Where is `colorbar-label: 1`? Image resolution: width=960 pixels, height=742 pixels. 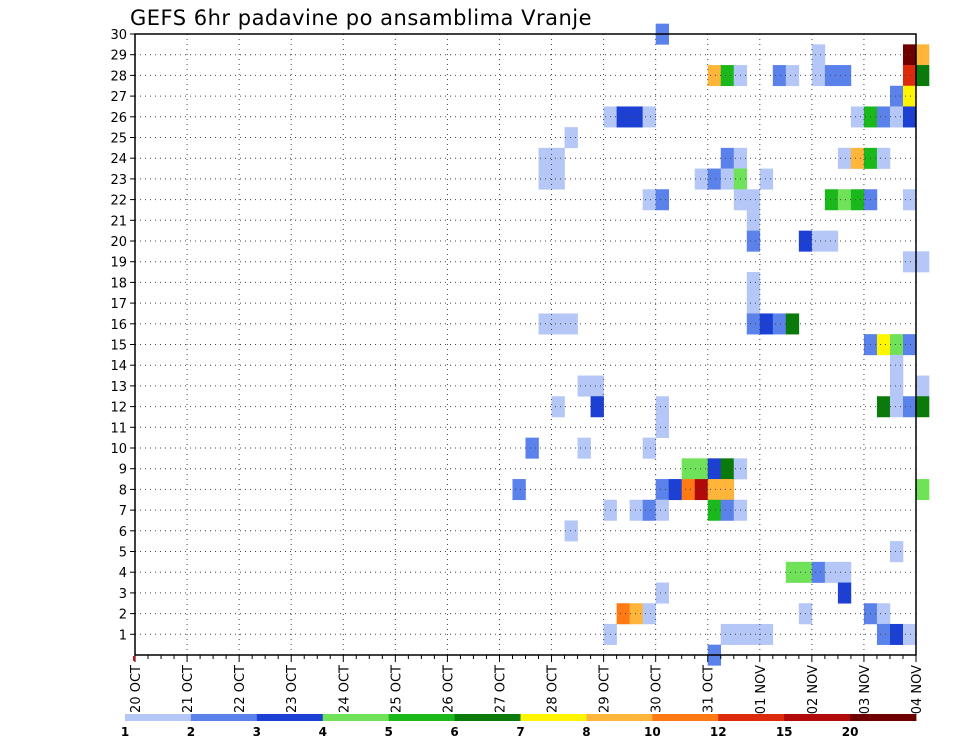 colorbar-label: 1 is located at coordinates (125, 732).